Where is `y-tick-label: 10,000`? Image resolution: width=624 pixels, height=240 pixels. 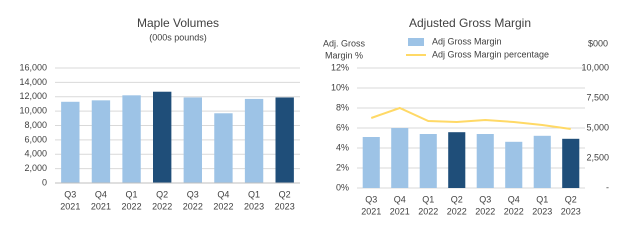
y-tick-label: 10,000 is located at coordinates (33, 111).